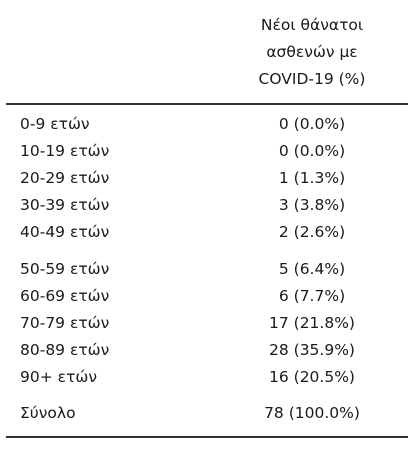 This screenshot has width=413, height=456. I want to click on total-value: 78 (100.0%), so click(312, 413).